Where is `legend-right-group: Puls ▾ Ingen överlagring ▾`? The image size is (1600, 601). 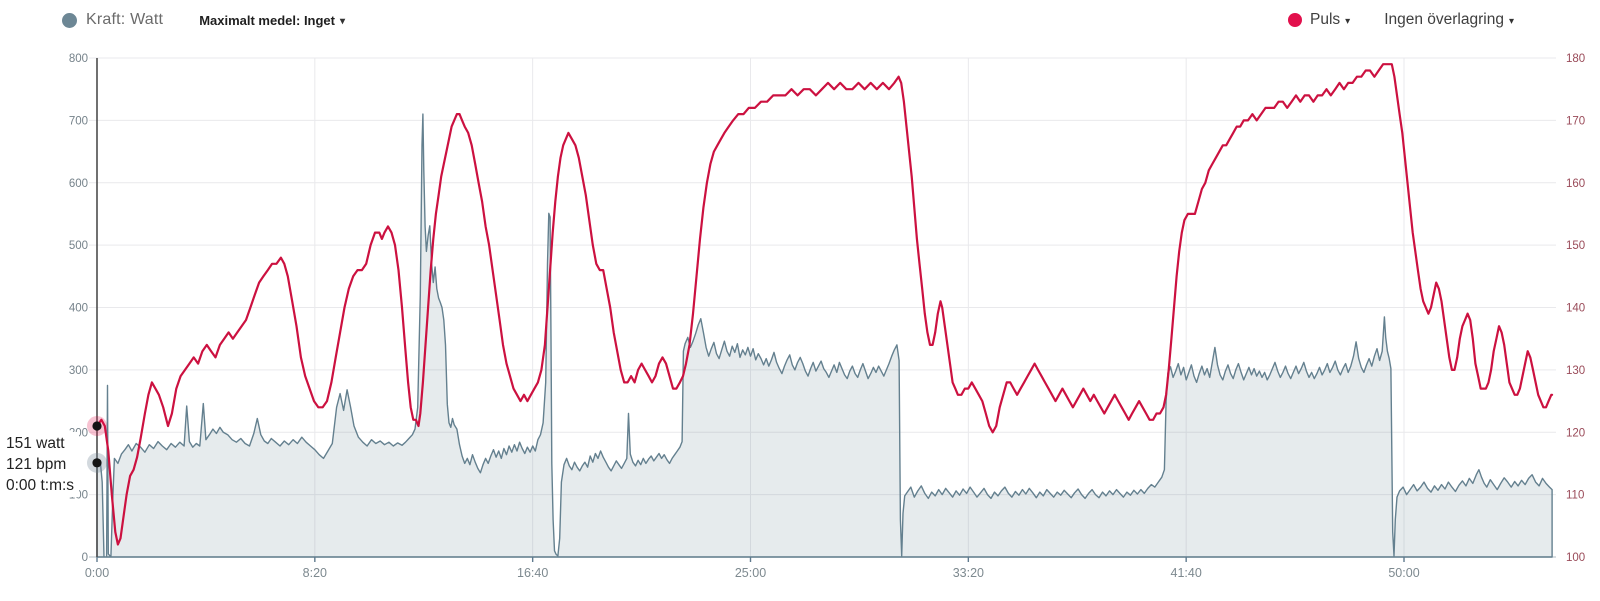 legend-right-group: Puls ▾ Ingen överlagring ▾ is located at coordinates (1401, 20).